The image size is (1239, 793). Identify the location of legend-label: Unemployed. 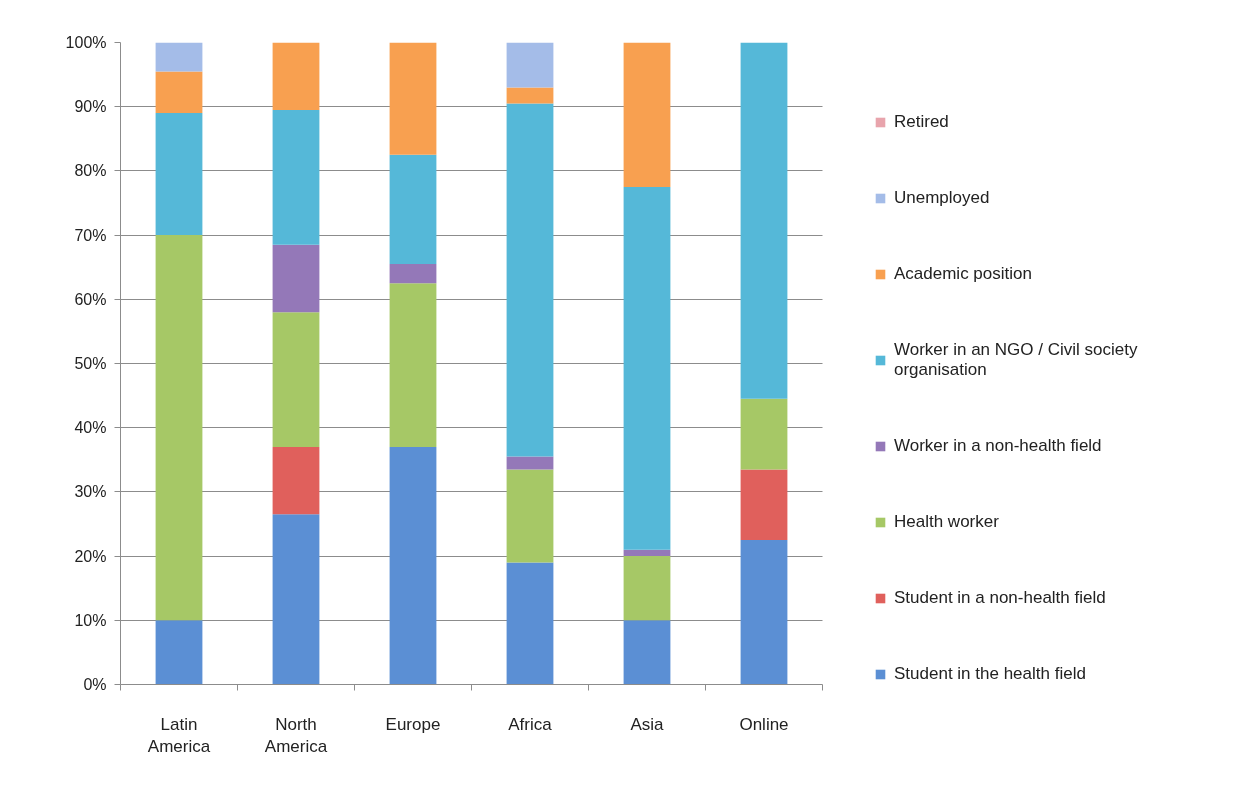
(942, 198).